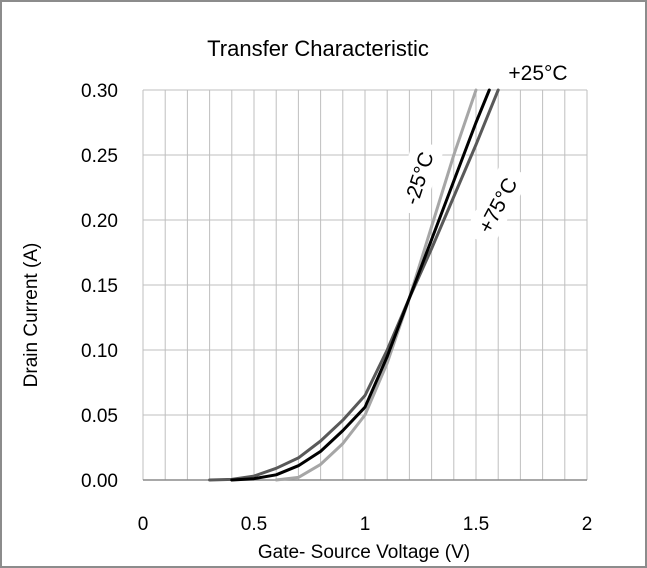 The width and height of the screenshot is (647, 568). What do you see at coordinates (99, 286) in the screenshot?
I see `y-tick-label: 0.15` at bounding box center [99, 286].